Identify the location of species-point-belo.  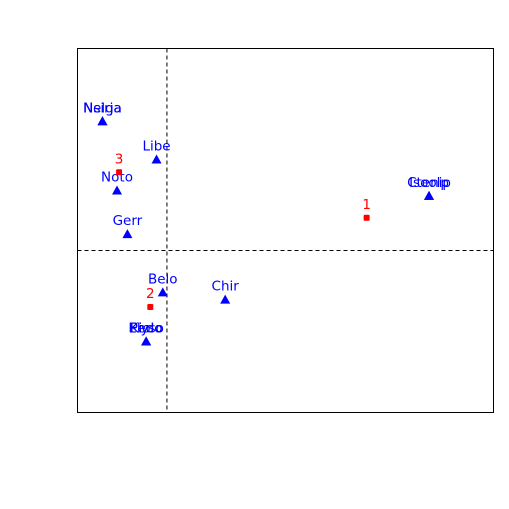
(162, 292).